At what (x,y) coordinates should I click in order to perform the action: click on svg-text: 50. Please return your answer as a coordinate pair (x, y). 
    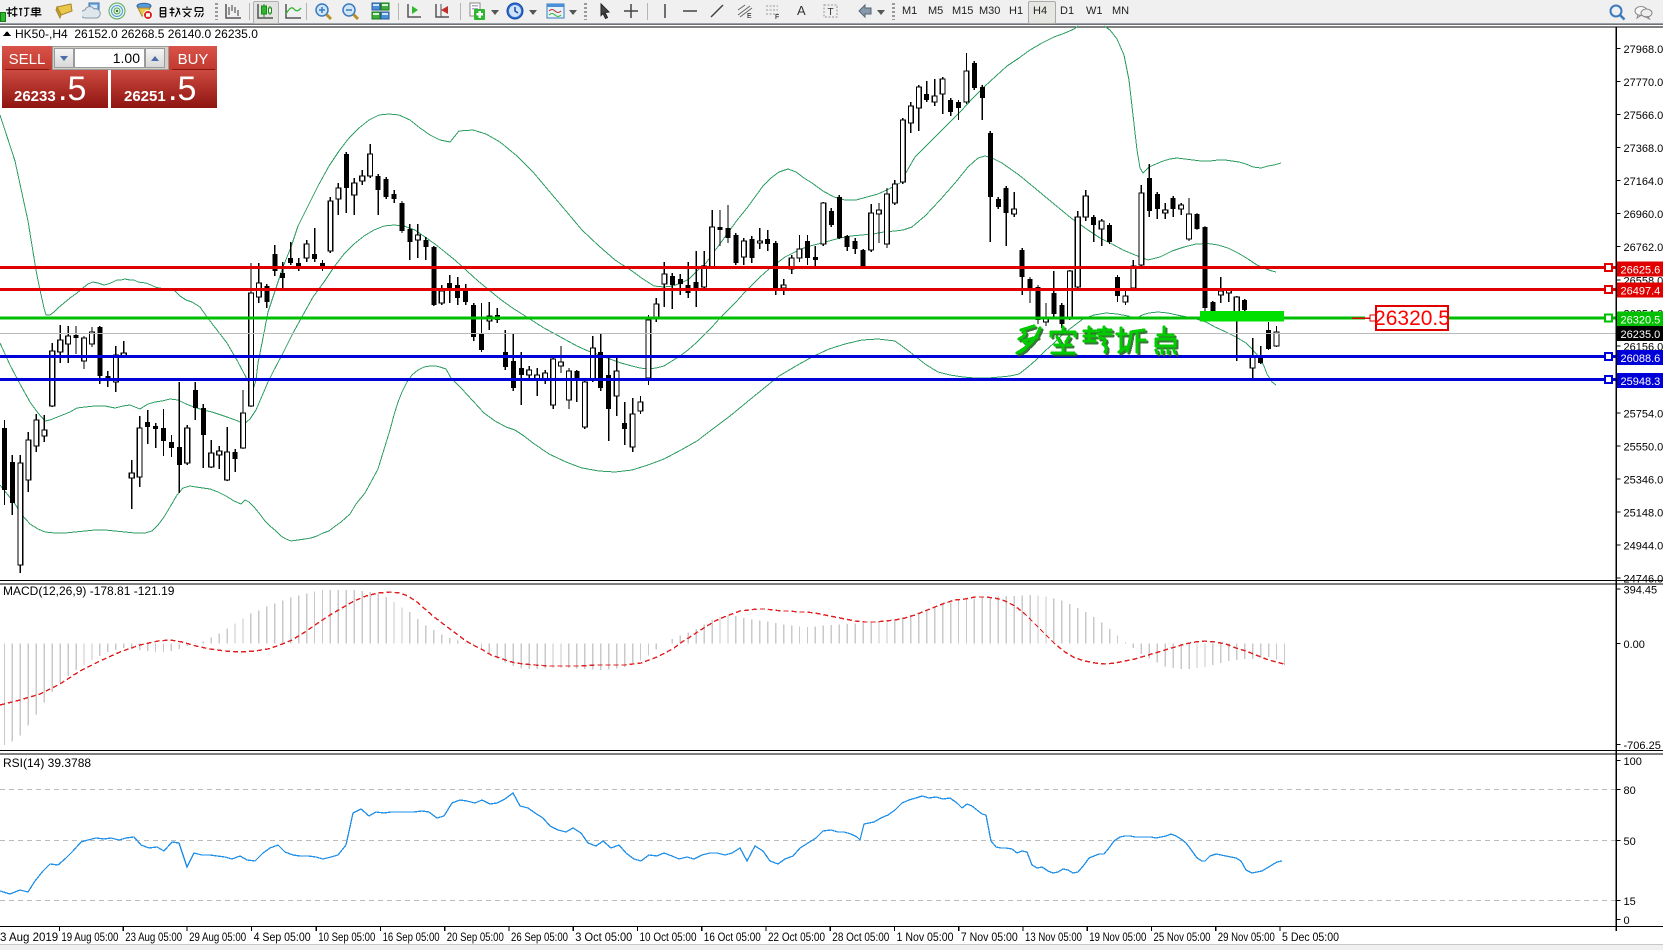
    Looking at the image, I should click on (1630, 842).